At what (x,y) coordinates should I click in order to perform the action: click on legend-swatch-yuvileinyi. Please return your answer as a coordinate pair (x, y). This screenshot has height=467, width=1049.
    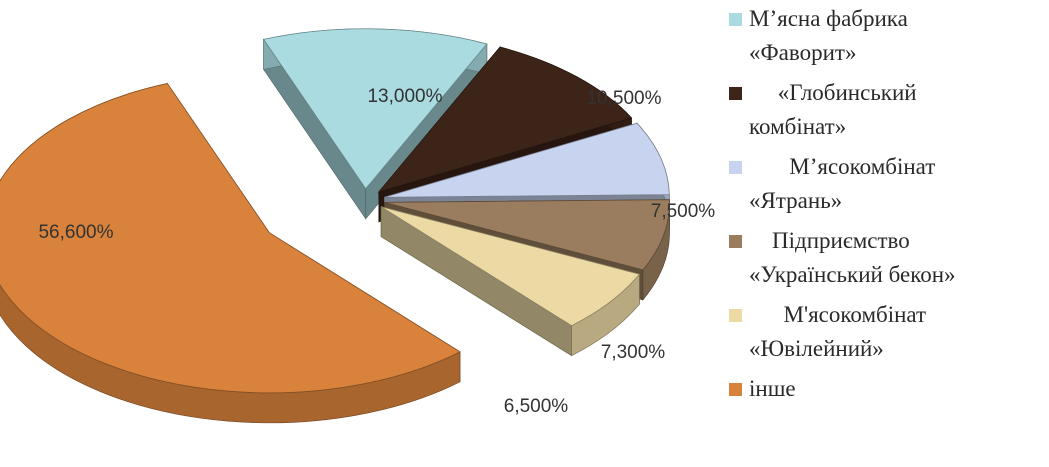
    Looking at the image, I should click on (735, 315).